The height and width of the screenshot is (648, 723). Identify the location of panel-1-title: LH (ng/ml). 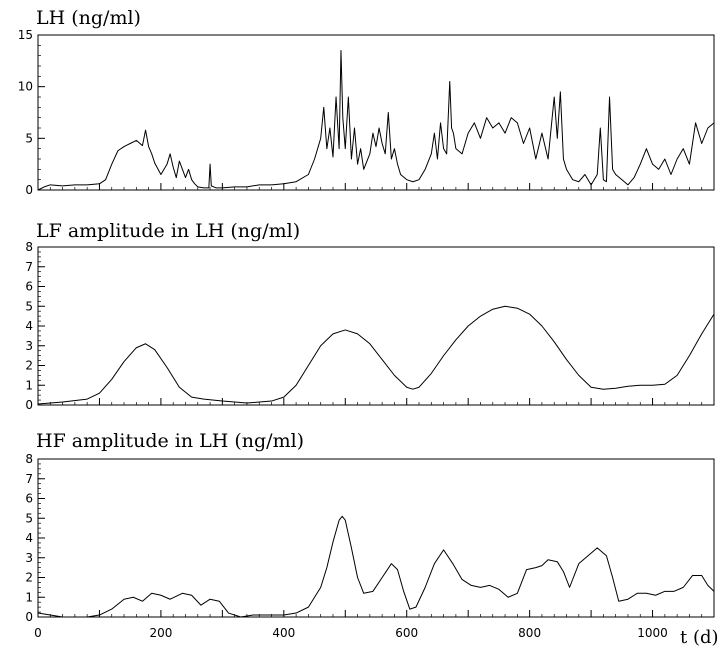
(88, 18).